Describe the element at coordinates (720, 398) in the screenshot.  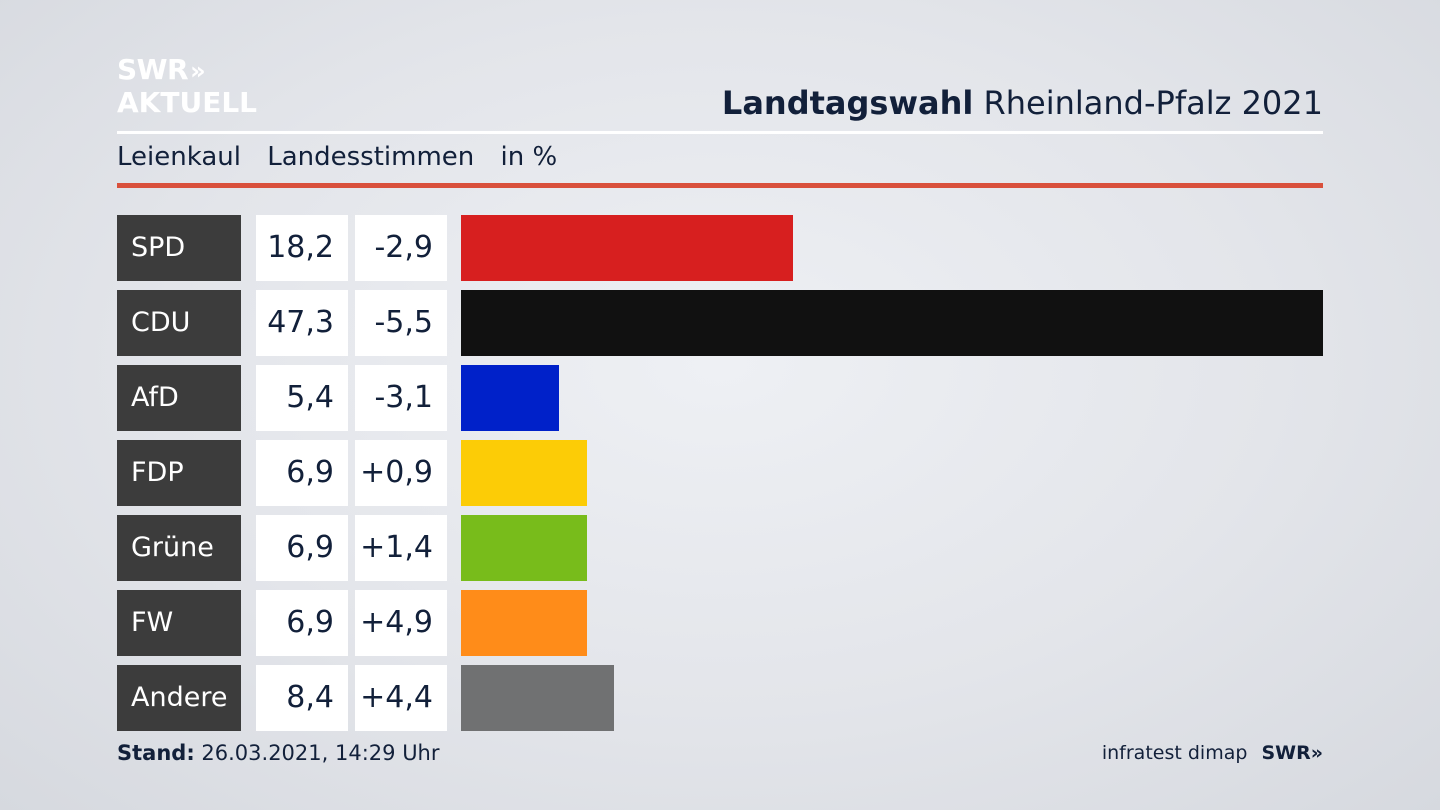
I see `result-row: AfD 5,4 -3,1` at that location.